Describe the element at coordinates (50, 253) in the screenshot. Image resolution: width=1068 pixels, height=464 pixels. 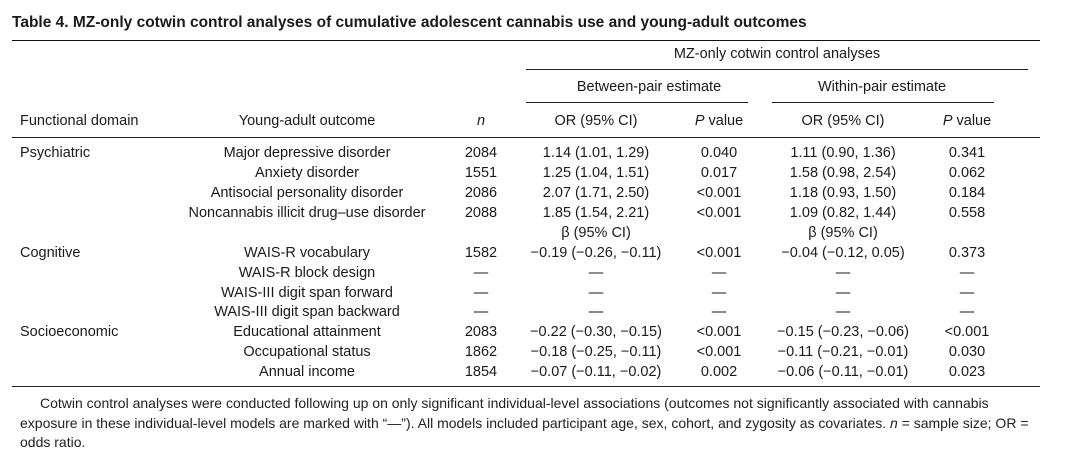
I see `domain-cognitive: Cognitive` at that location.